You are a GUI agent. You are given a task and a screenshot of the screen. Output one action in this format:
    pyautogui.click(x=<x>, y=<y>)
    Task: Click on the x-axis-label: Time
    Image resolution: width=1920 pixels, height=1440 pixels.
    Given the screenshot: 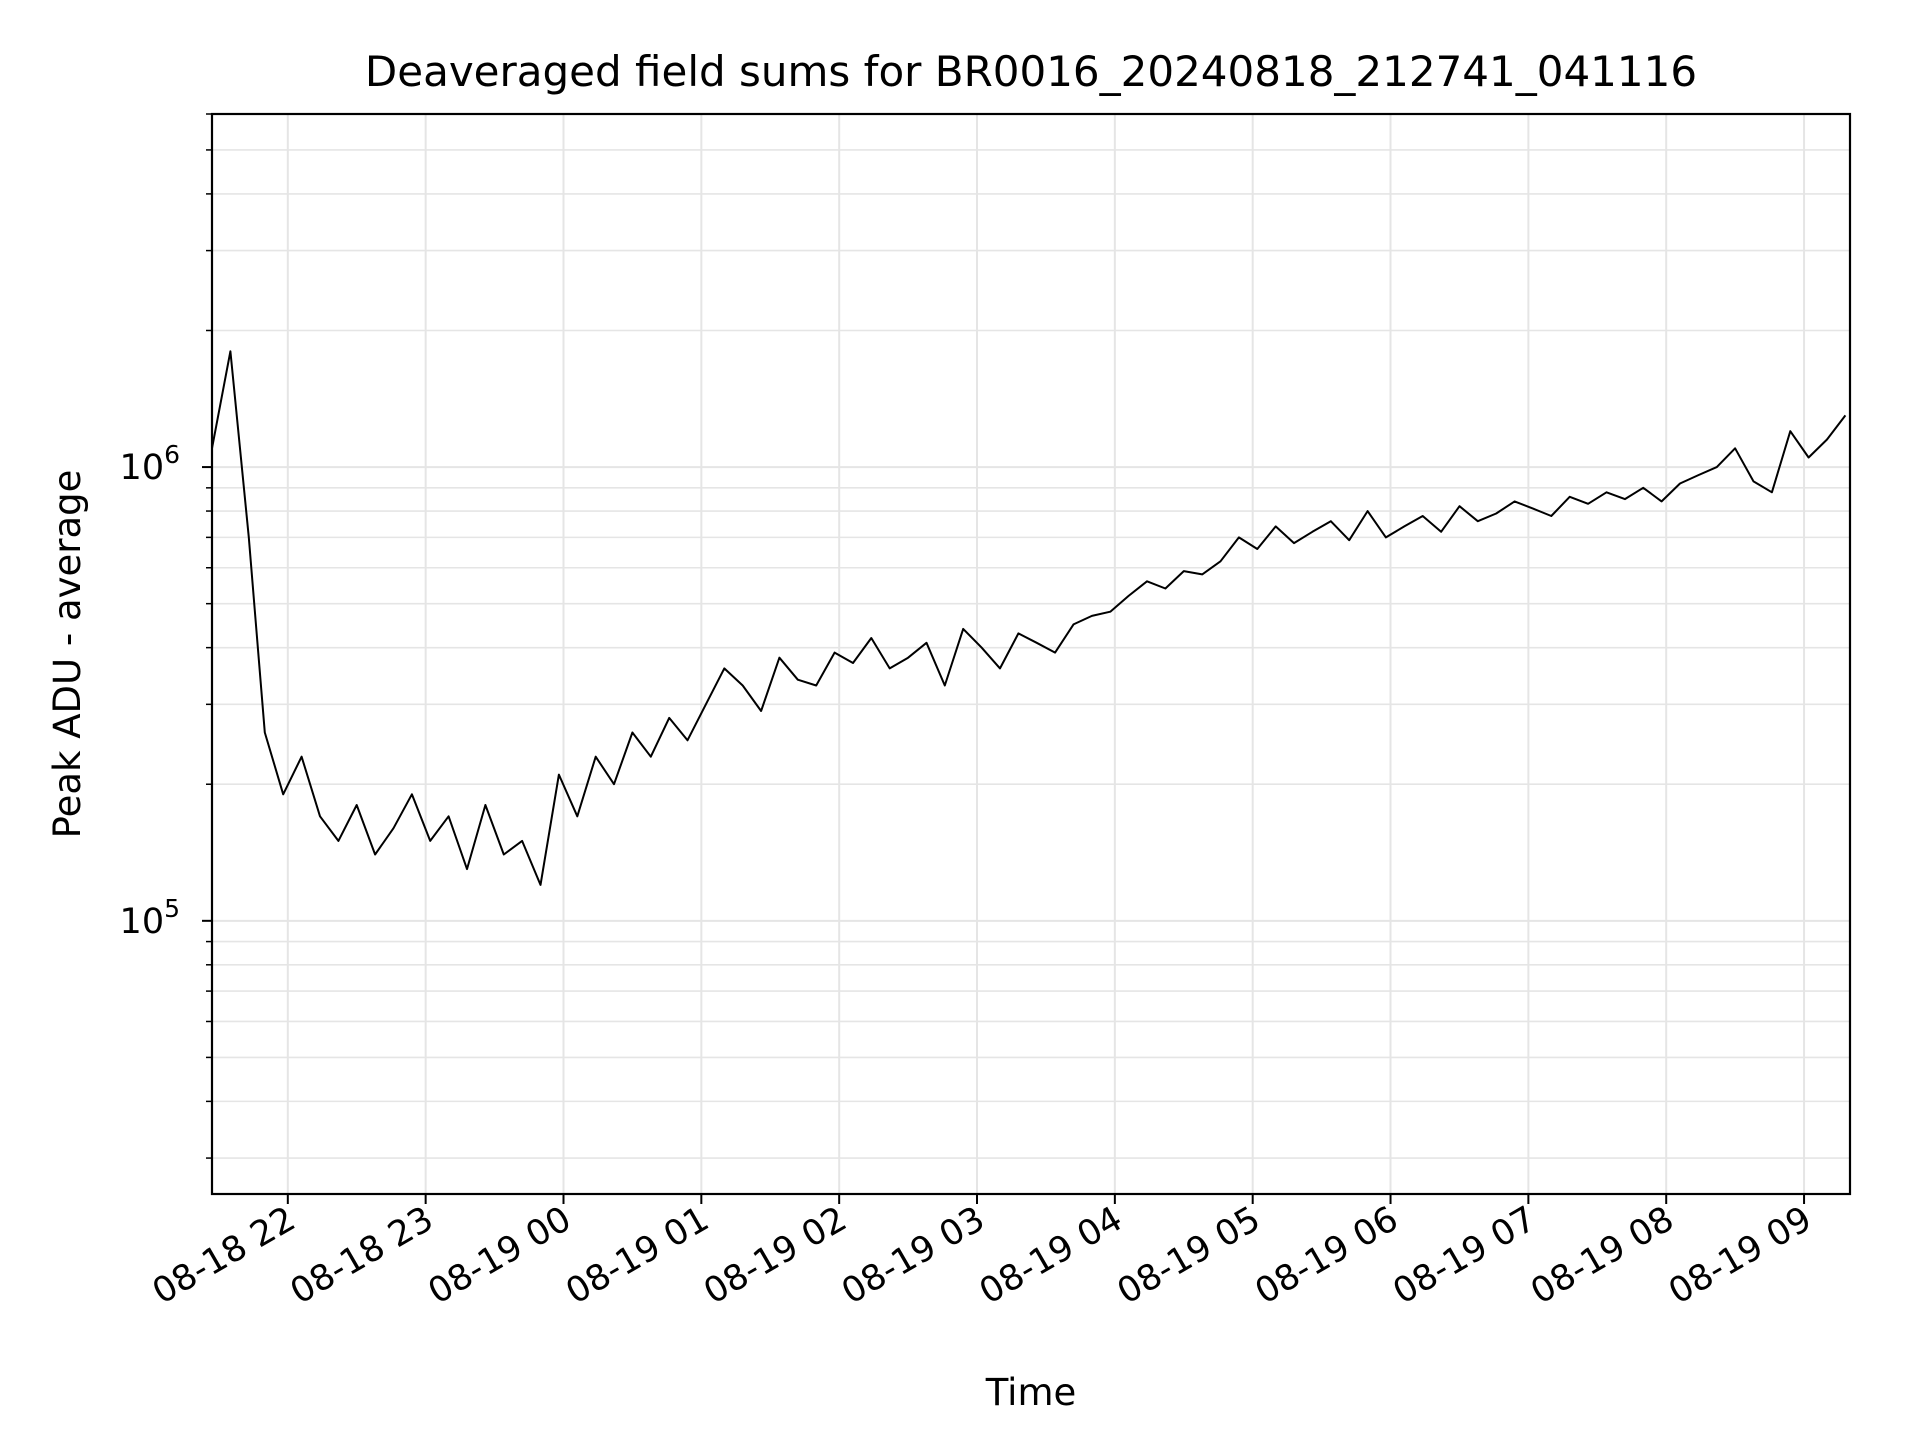 What is the action you would take?
    pyautogui.click(x=1031, y=1392)
    